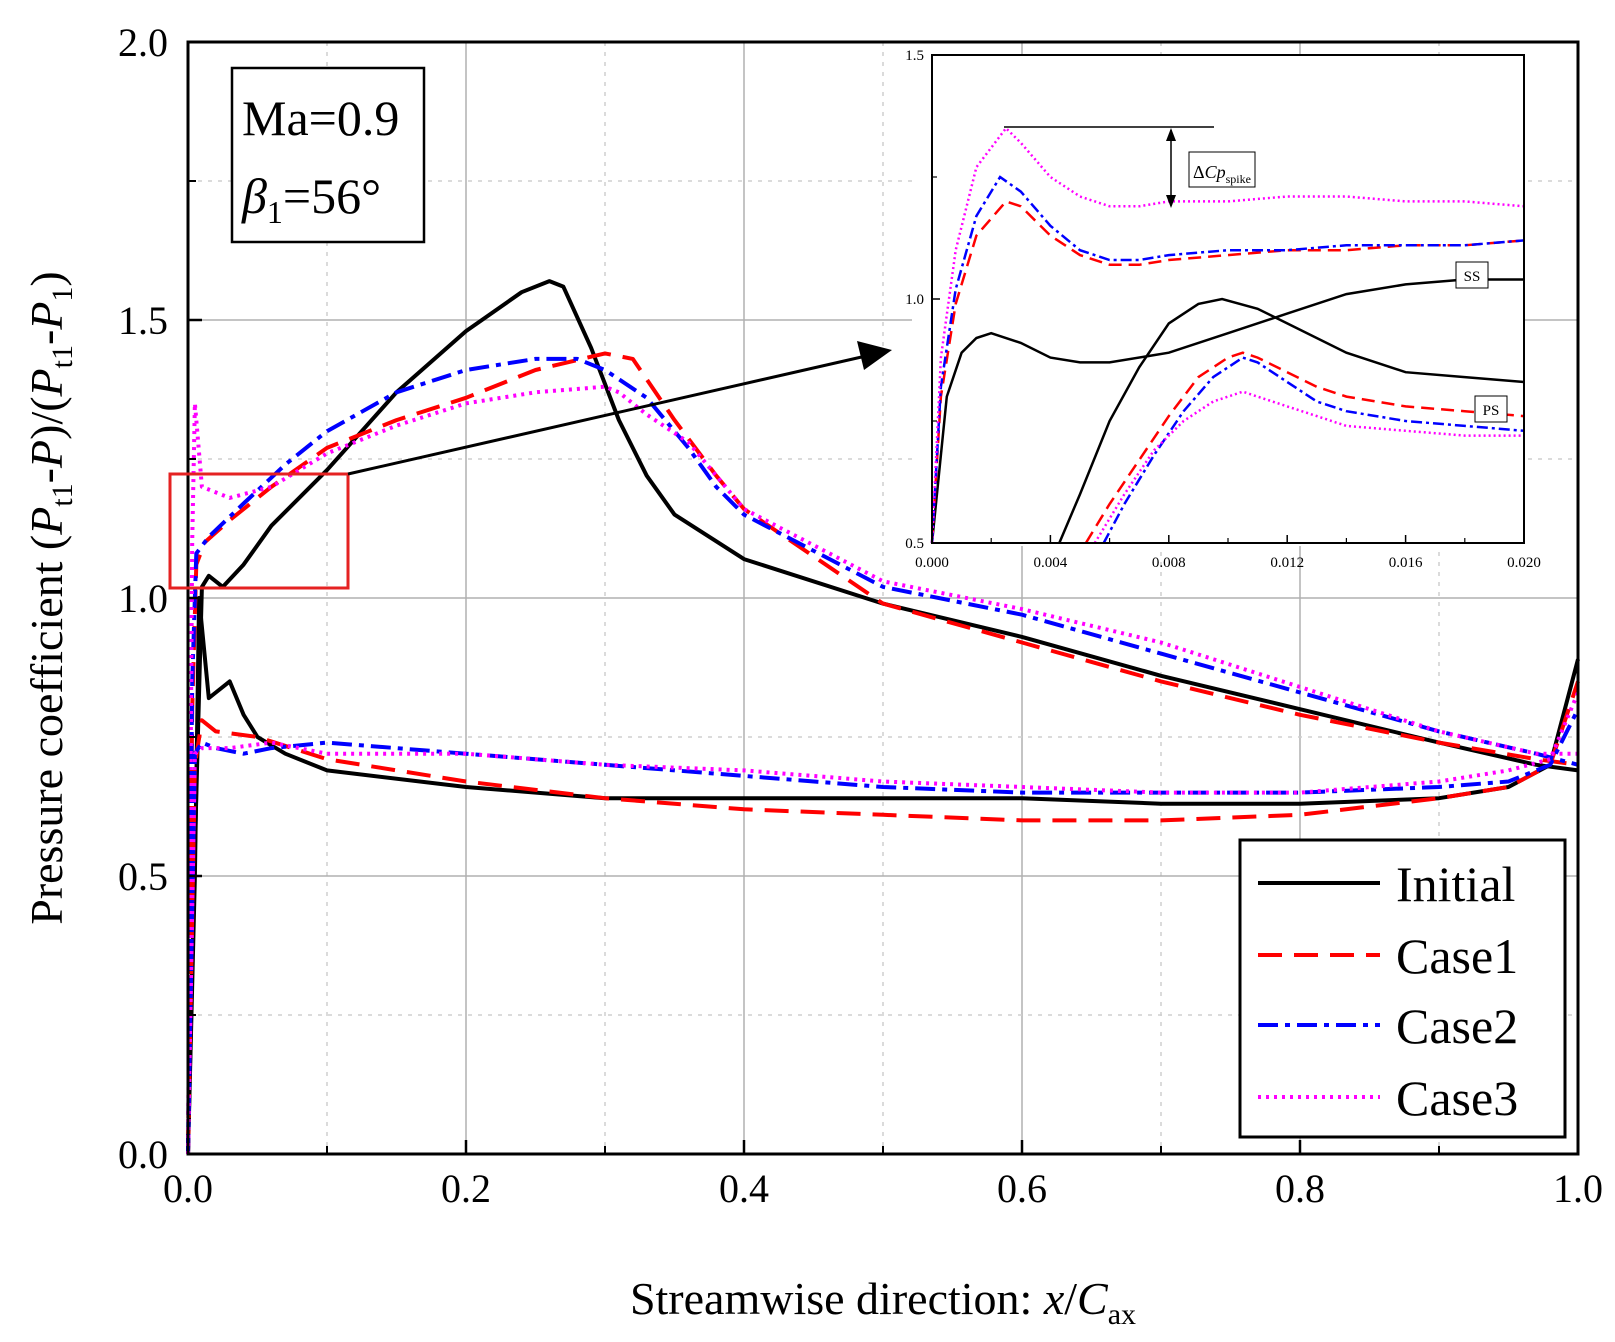 This screenshot has height=1342, width=1615. I want to click on inset-y-tick-label: 1.0, so click(914, 300).